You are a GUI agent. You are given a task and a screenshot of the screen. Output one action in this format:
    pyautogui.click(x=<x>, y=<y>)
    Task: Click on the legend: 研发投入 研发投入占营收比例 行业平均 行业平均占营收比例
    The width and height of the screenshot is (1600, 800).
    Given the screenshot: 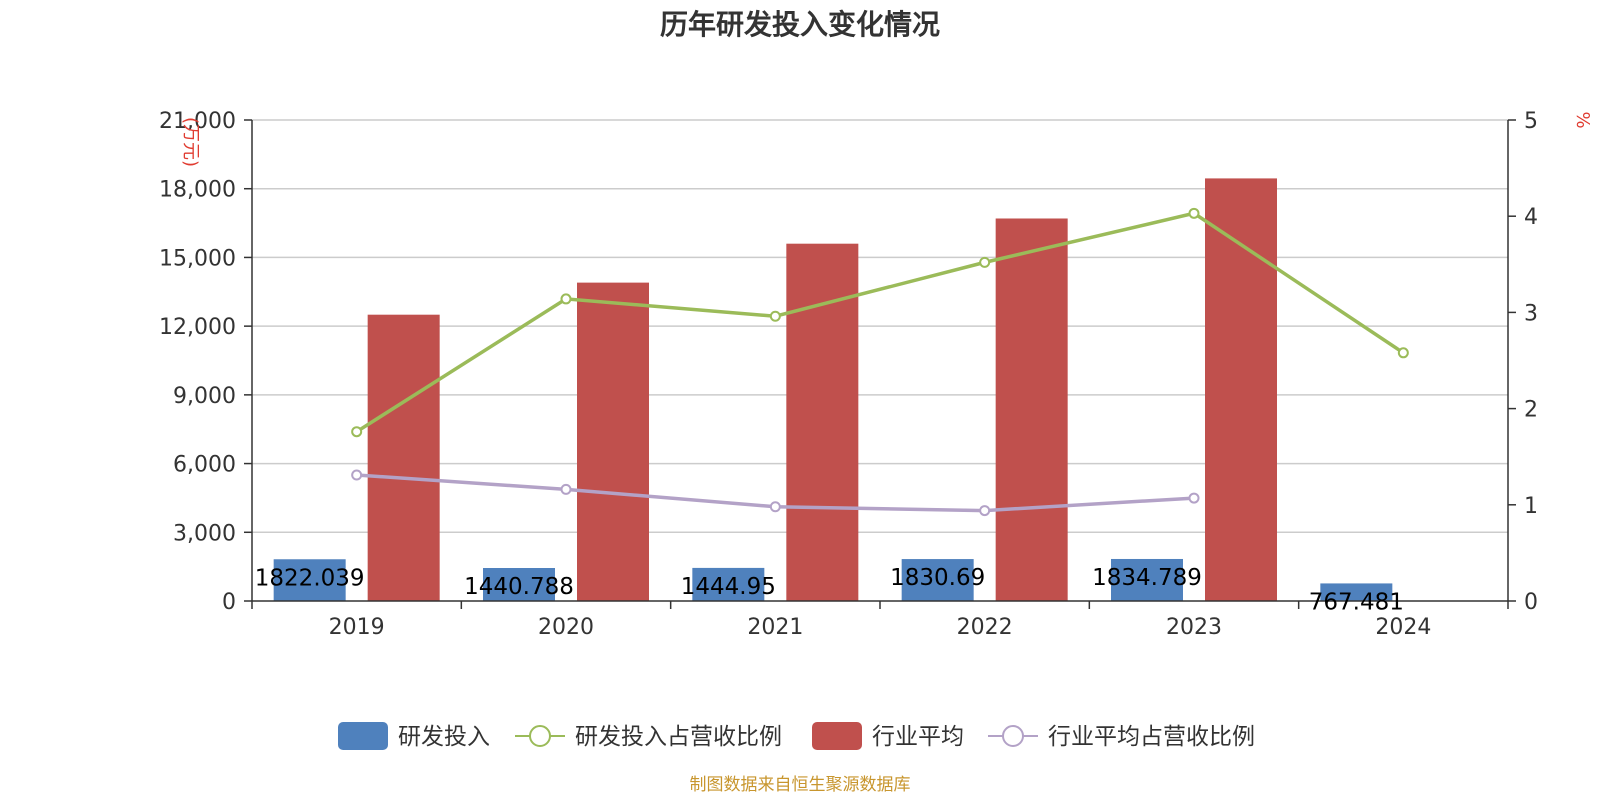 What is the action you would take?
    pyautogui.click(x=796, y=736)
    